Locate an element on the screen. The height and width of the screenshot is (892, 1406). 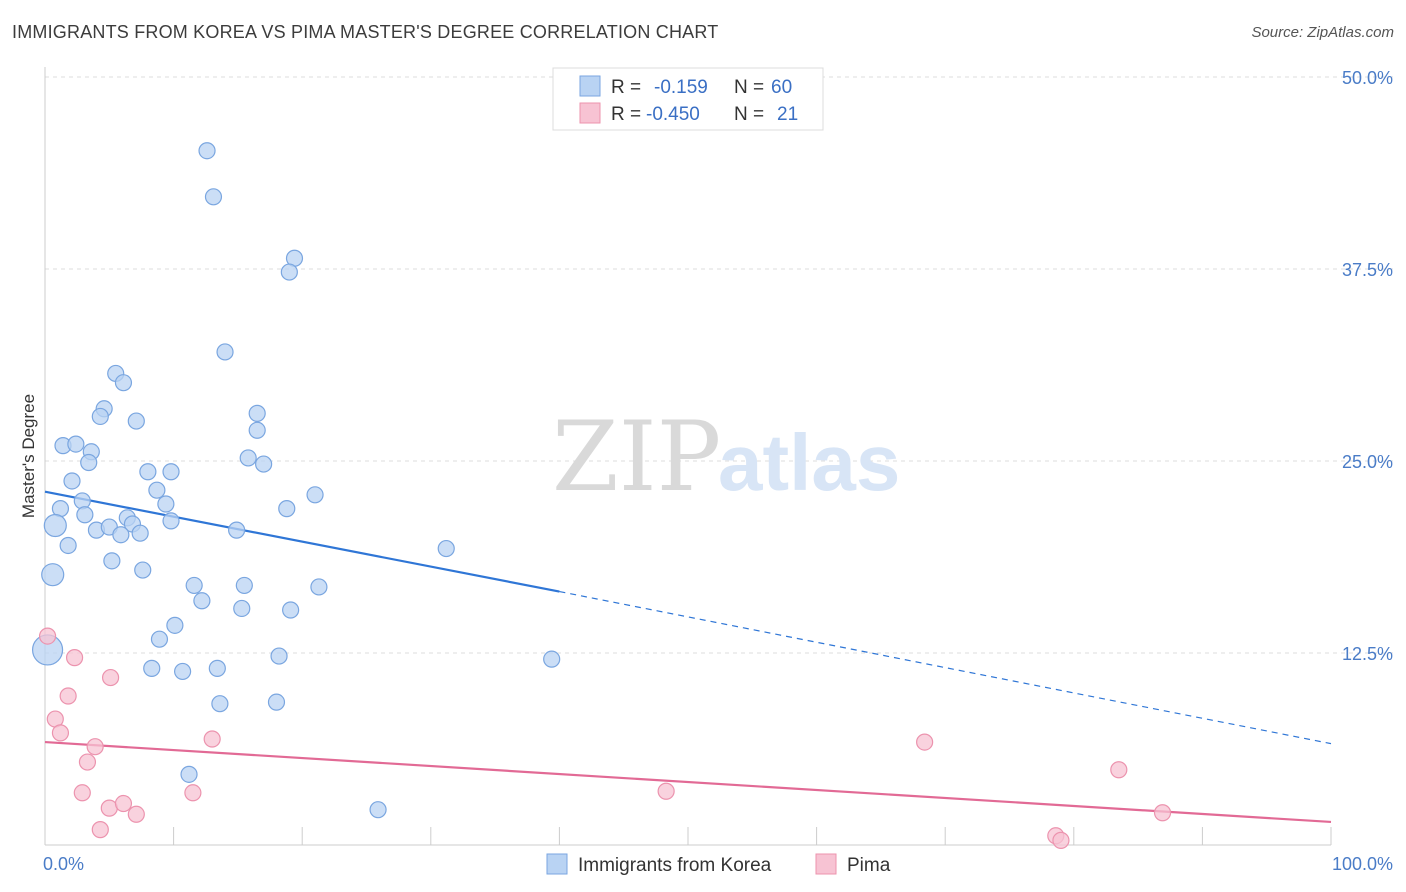
watermark: ZIP atlas is located at coordinates (726, 457).